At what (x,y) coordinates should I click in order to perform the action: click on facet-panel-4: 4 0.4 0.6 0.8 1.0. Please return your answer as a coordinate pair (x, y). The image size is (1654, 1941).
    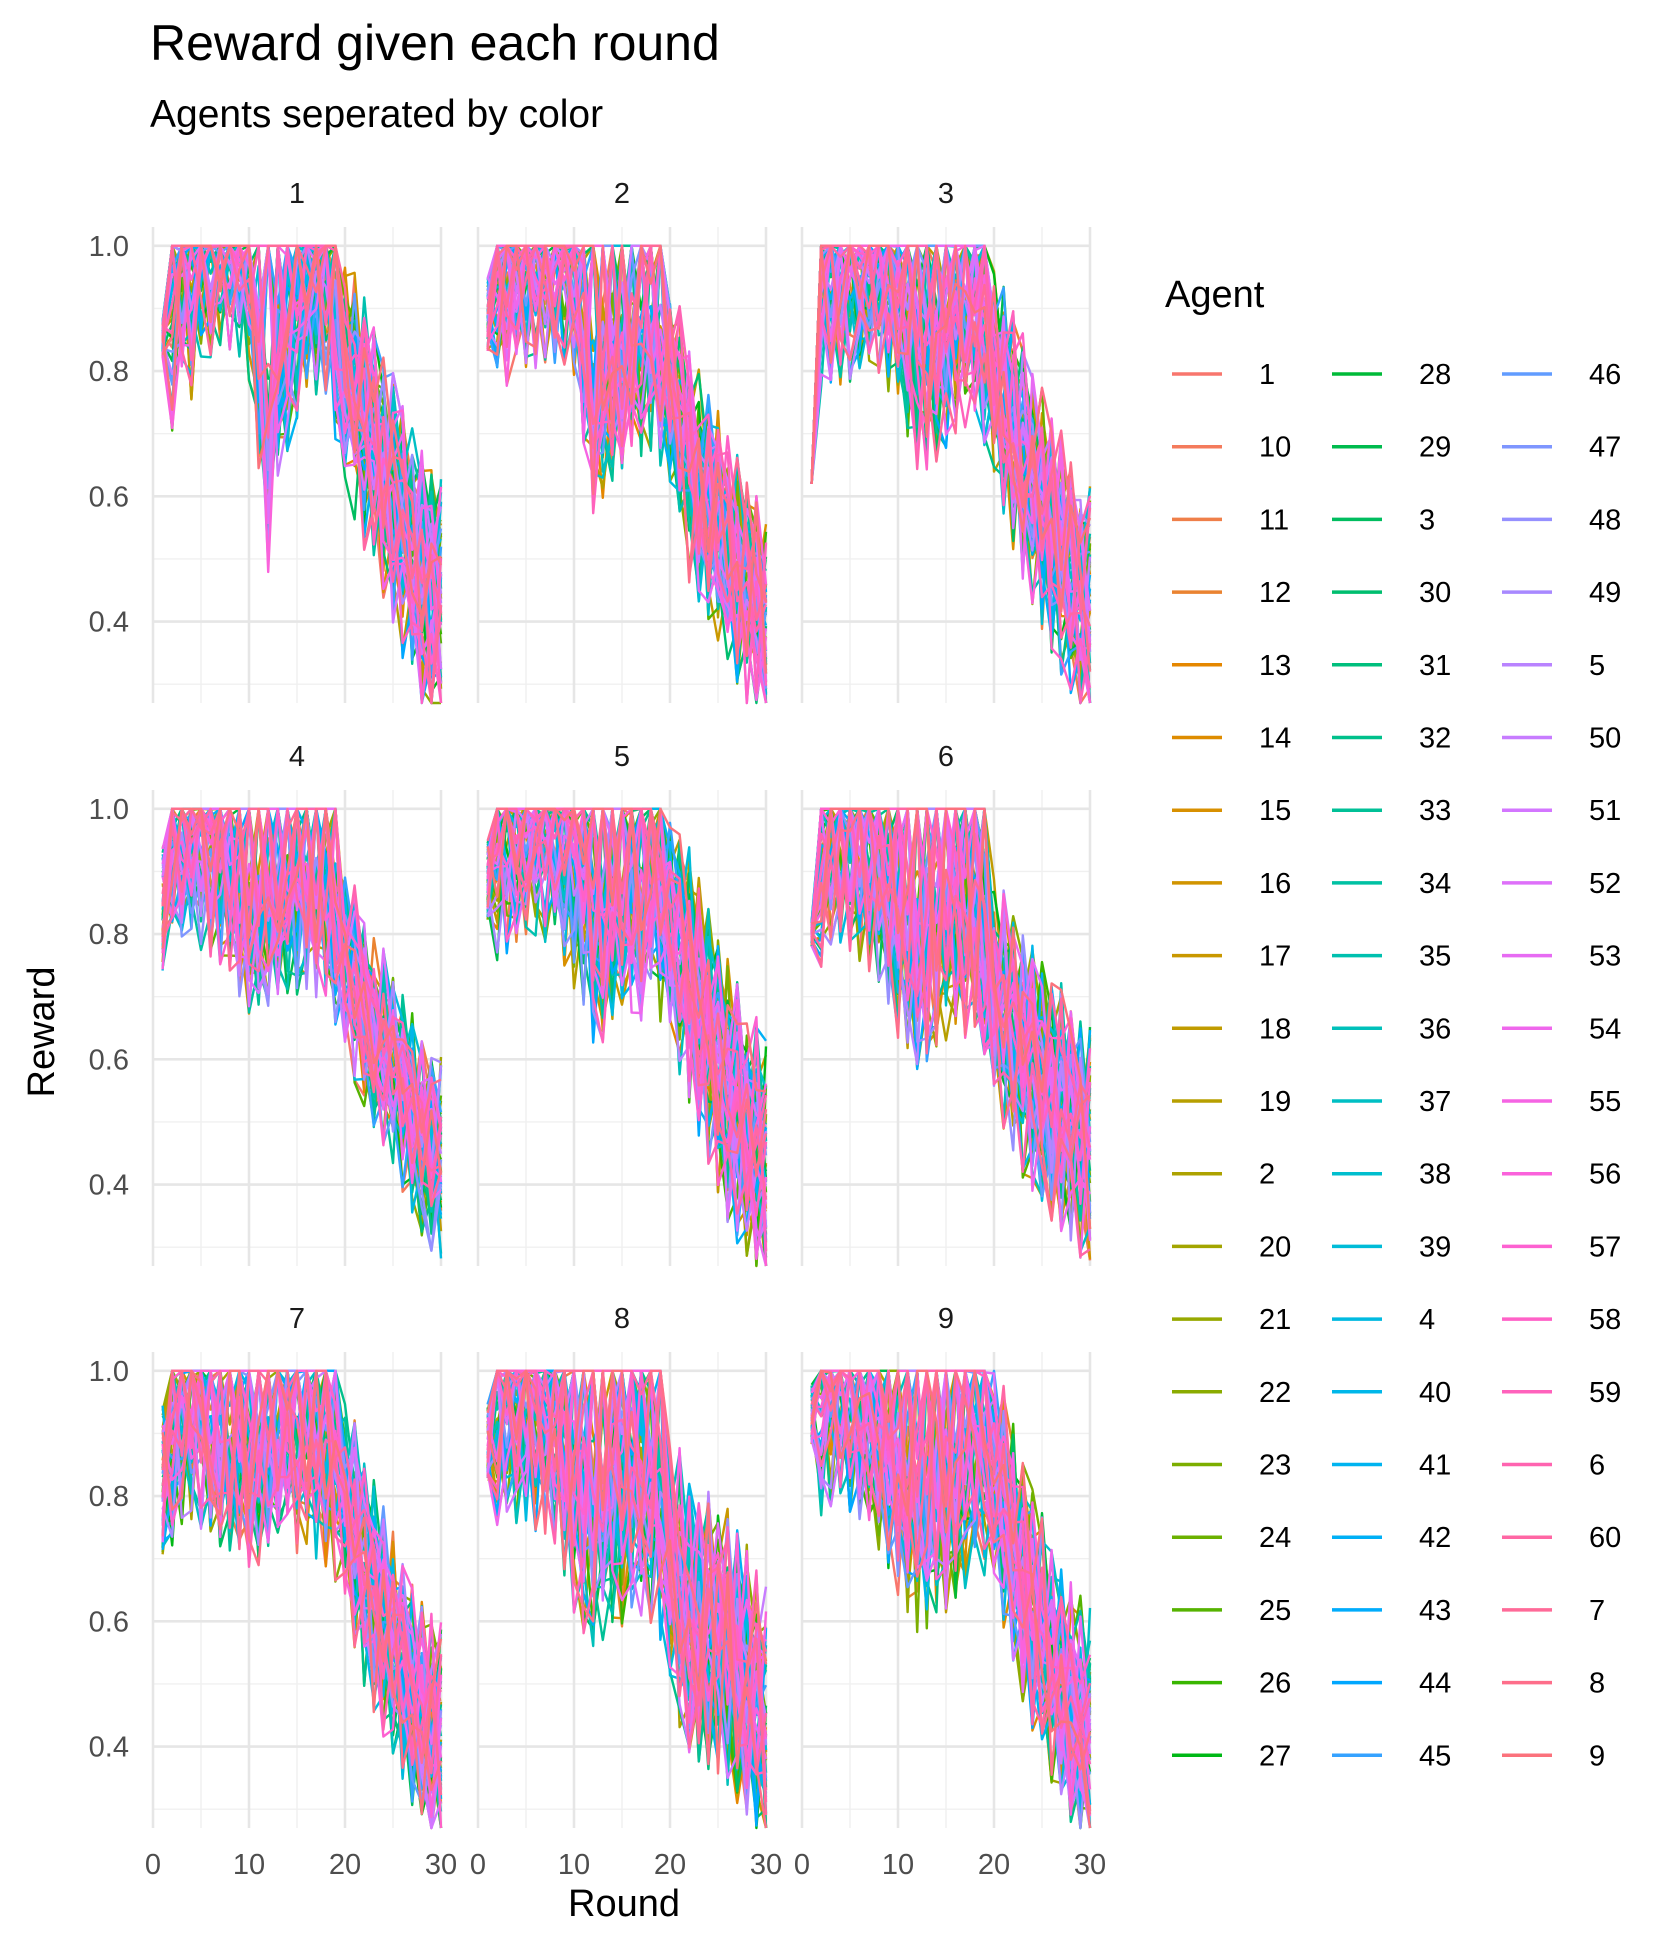
    Looking at the image, I should click on (266, 1003).